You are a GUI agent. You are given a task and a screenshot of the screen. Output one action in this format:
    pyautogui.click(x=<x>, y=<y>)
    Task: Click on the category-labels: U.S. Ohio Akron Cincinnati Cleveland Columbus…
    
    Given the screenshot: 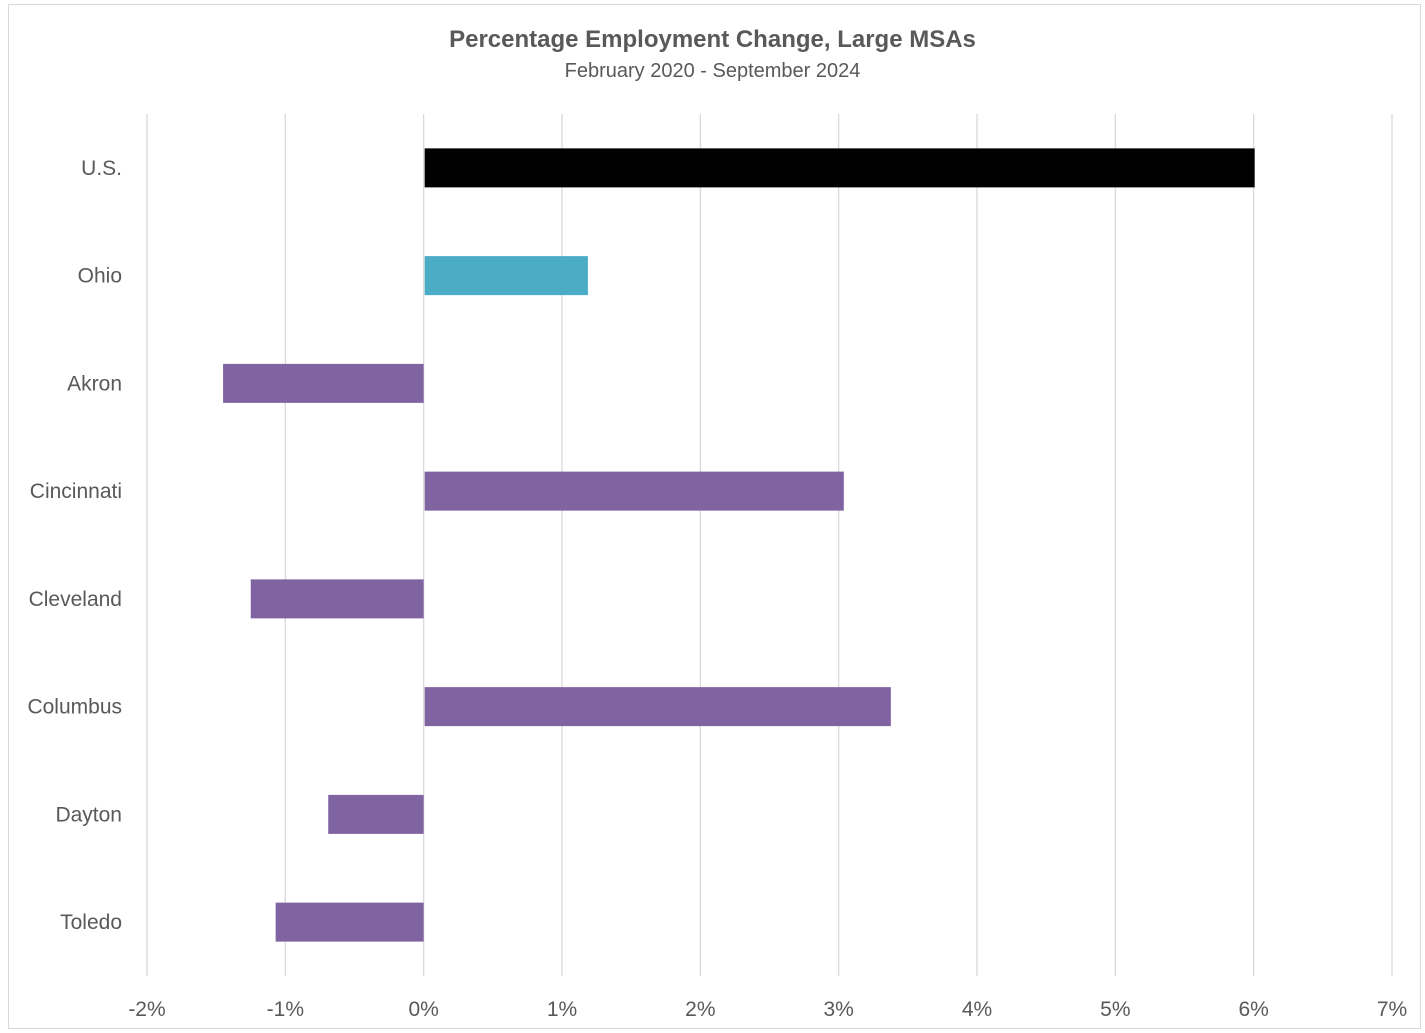 What is the action you would take?
    pyautogui.click(x=74, y=545)
    